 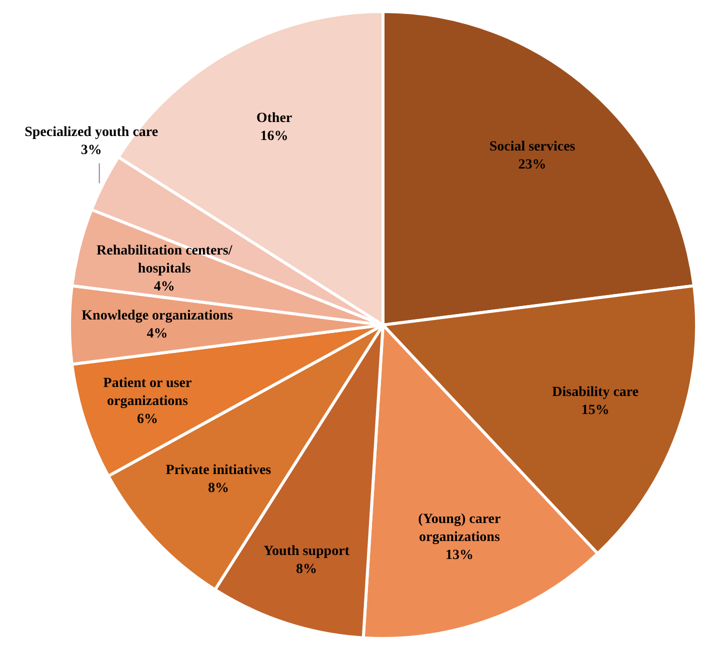 What do you see at coordinates (459, 528) in the screenshot?
I see `slice-label: (Young) carer organizations` at bounding box center [459, 528].